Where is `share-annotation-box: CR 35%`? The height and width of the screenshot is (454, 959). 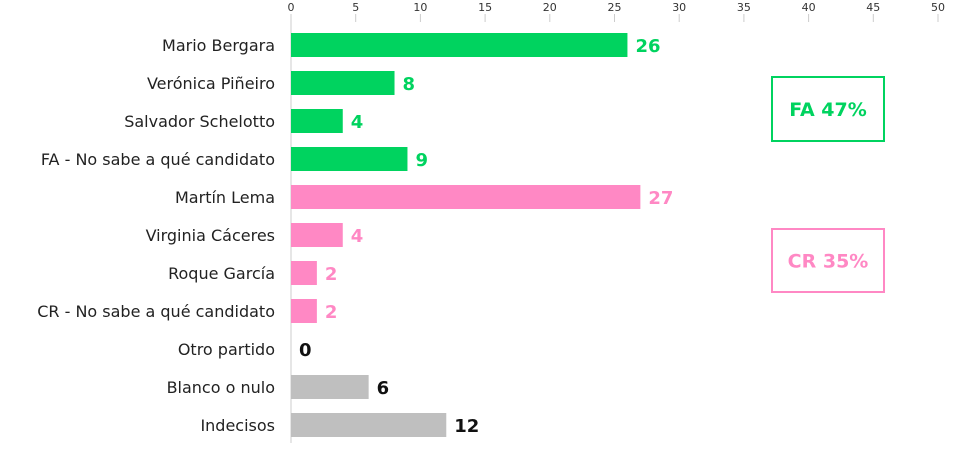 share-annotation-box: CR 35% is located at coordinates (828, 260).